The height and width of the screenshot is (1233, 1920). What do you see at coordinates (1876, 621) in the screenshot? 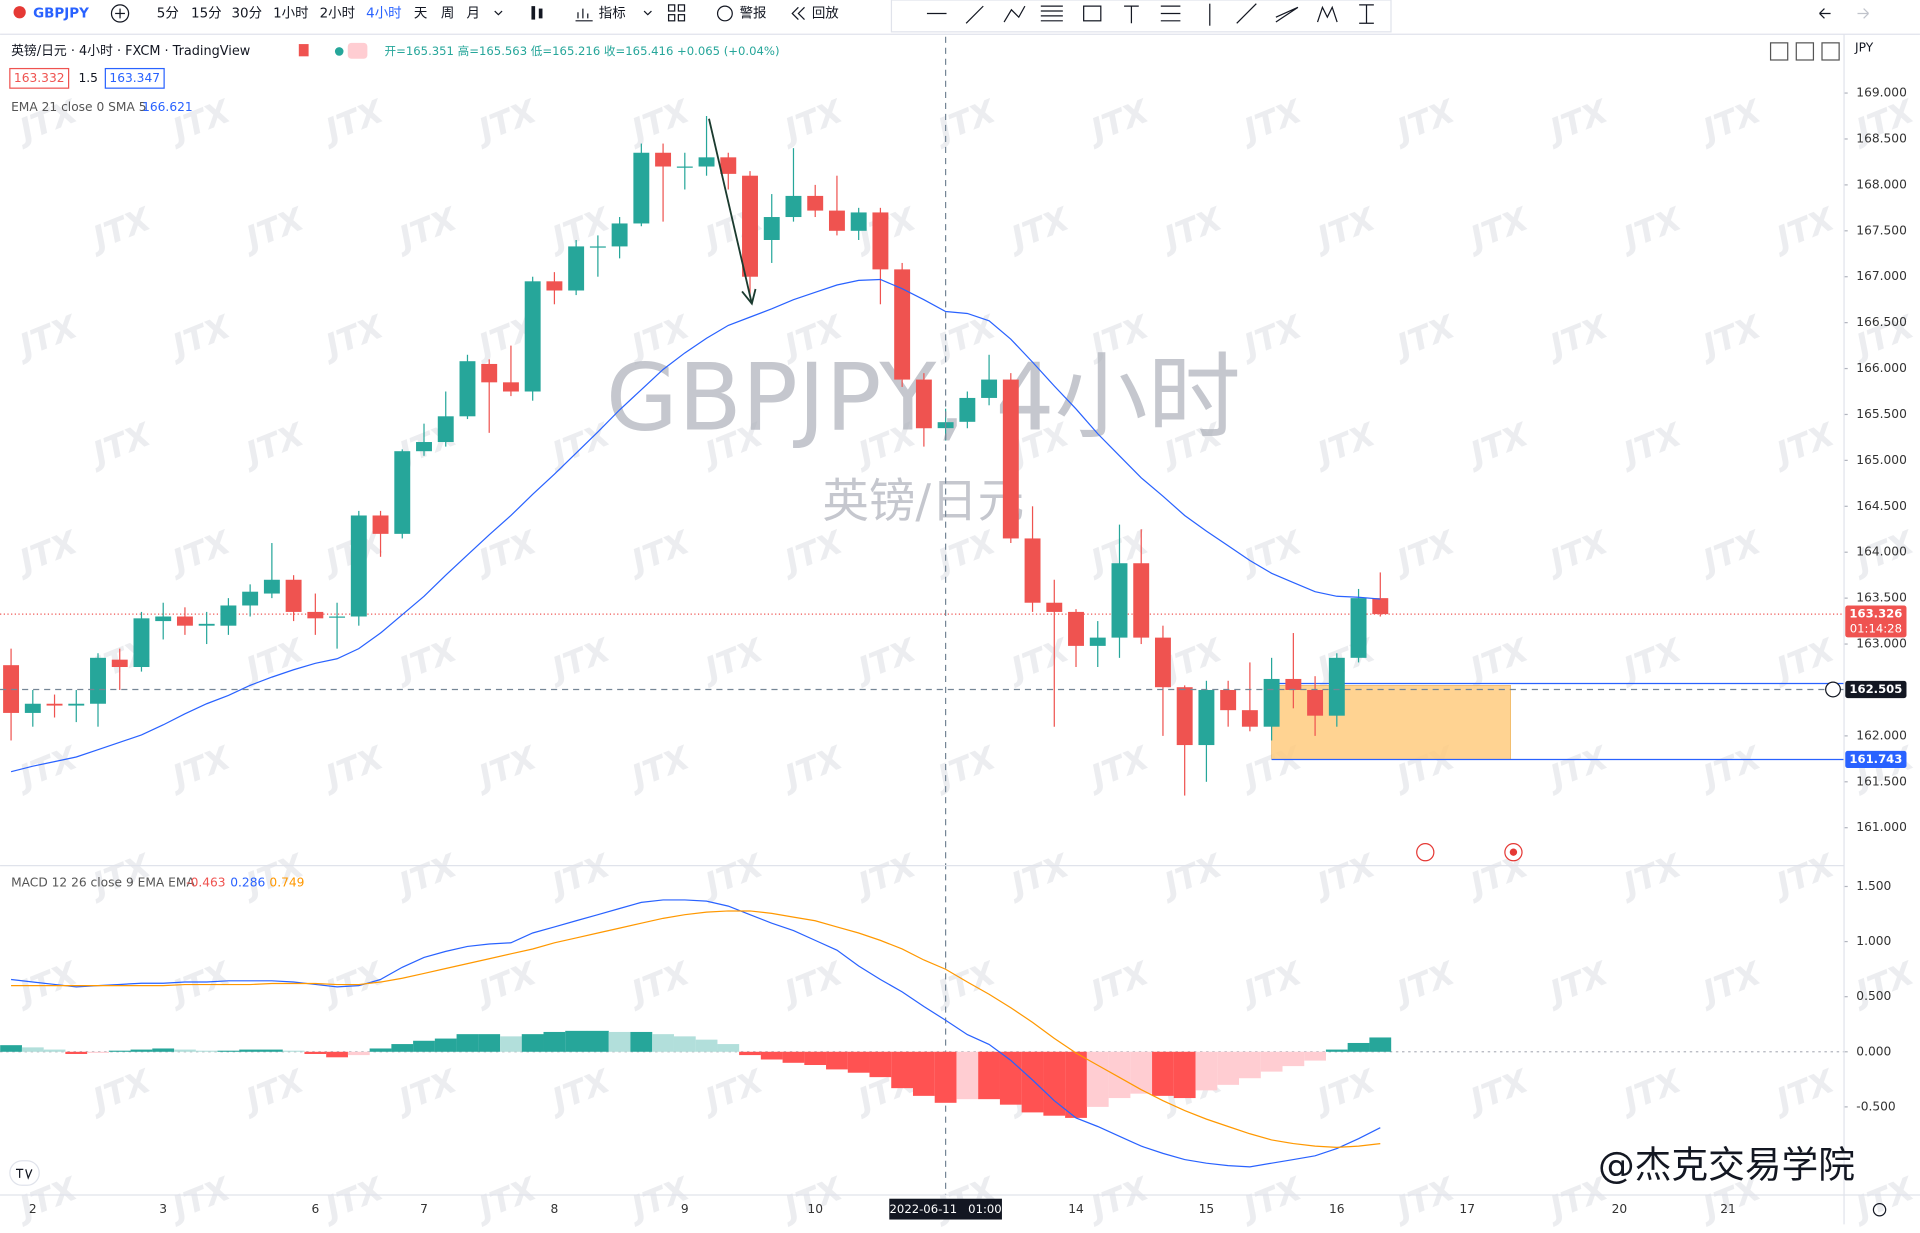
I see `last-price-tag-box` at bounding box center [1876, 621].